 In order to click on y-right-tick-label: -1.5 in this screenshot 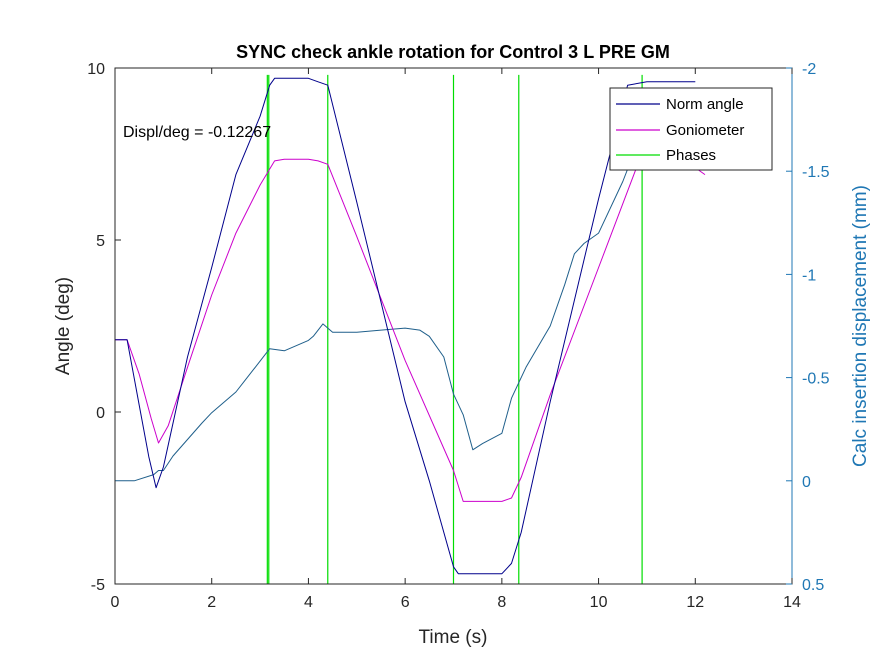, I will do `click(816, 172)`.